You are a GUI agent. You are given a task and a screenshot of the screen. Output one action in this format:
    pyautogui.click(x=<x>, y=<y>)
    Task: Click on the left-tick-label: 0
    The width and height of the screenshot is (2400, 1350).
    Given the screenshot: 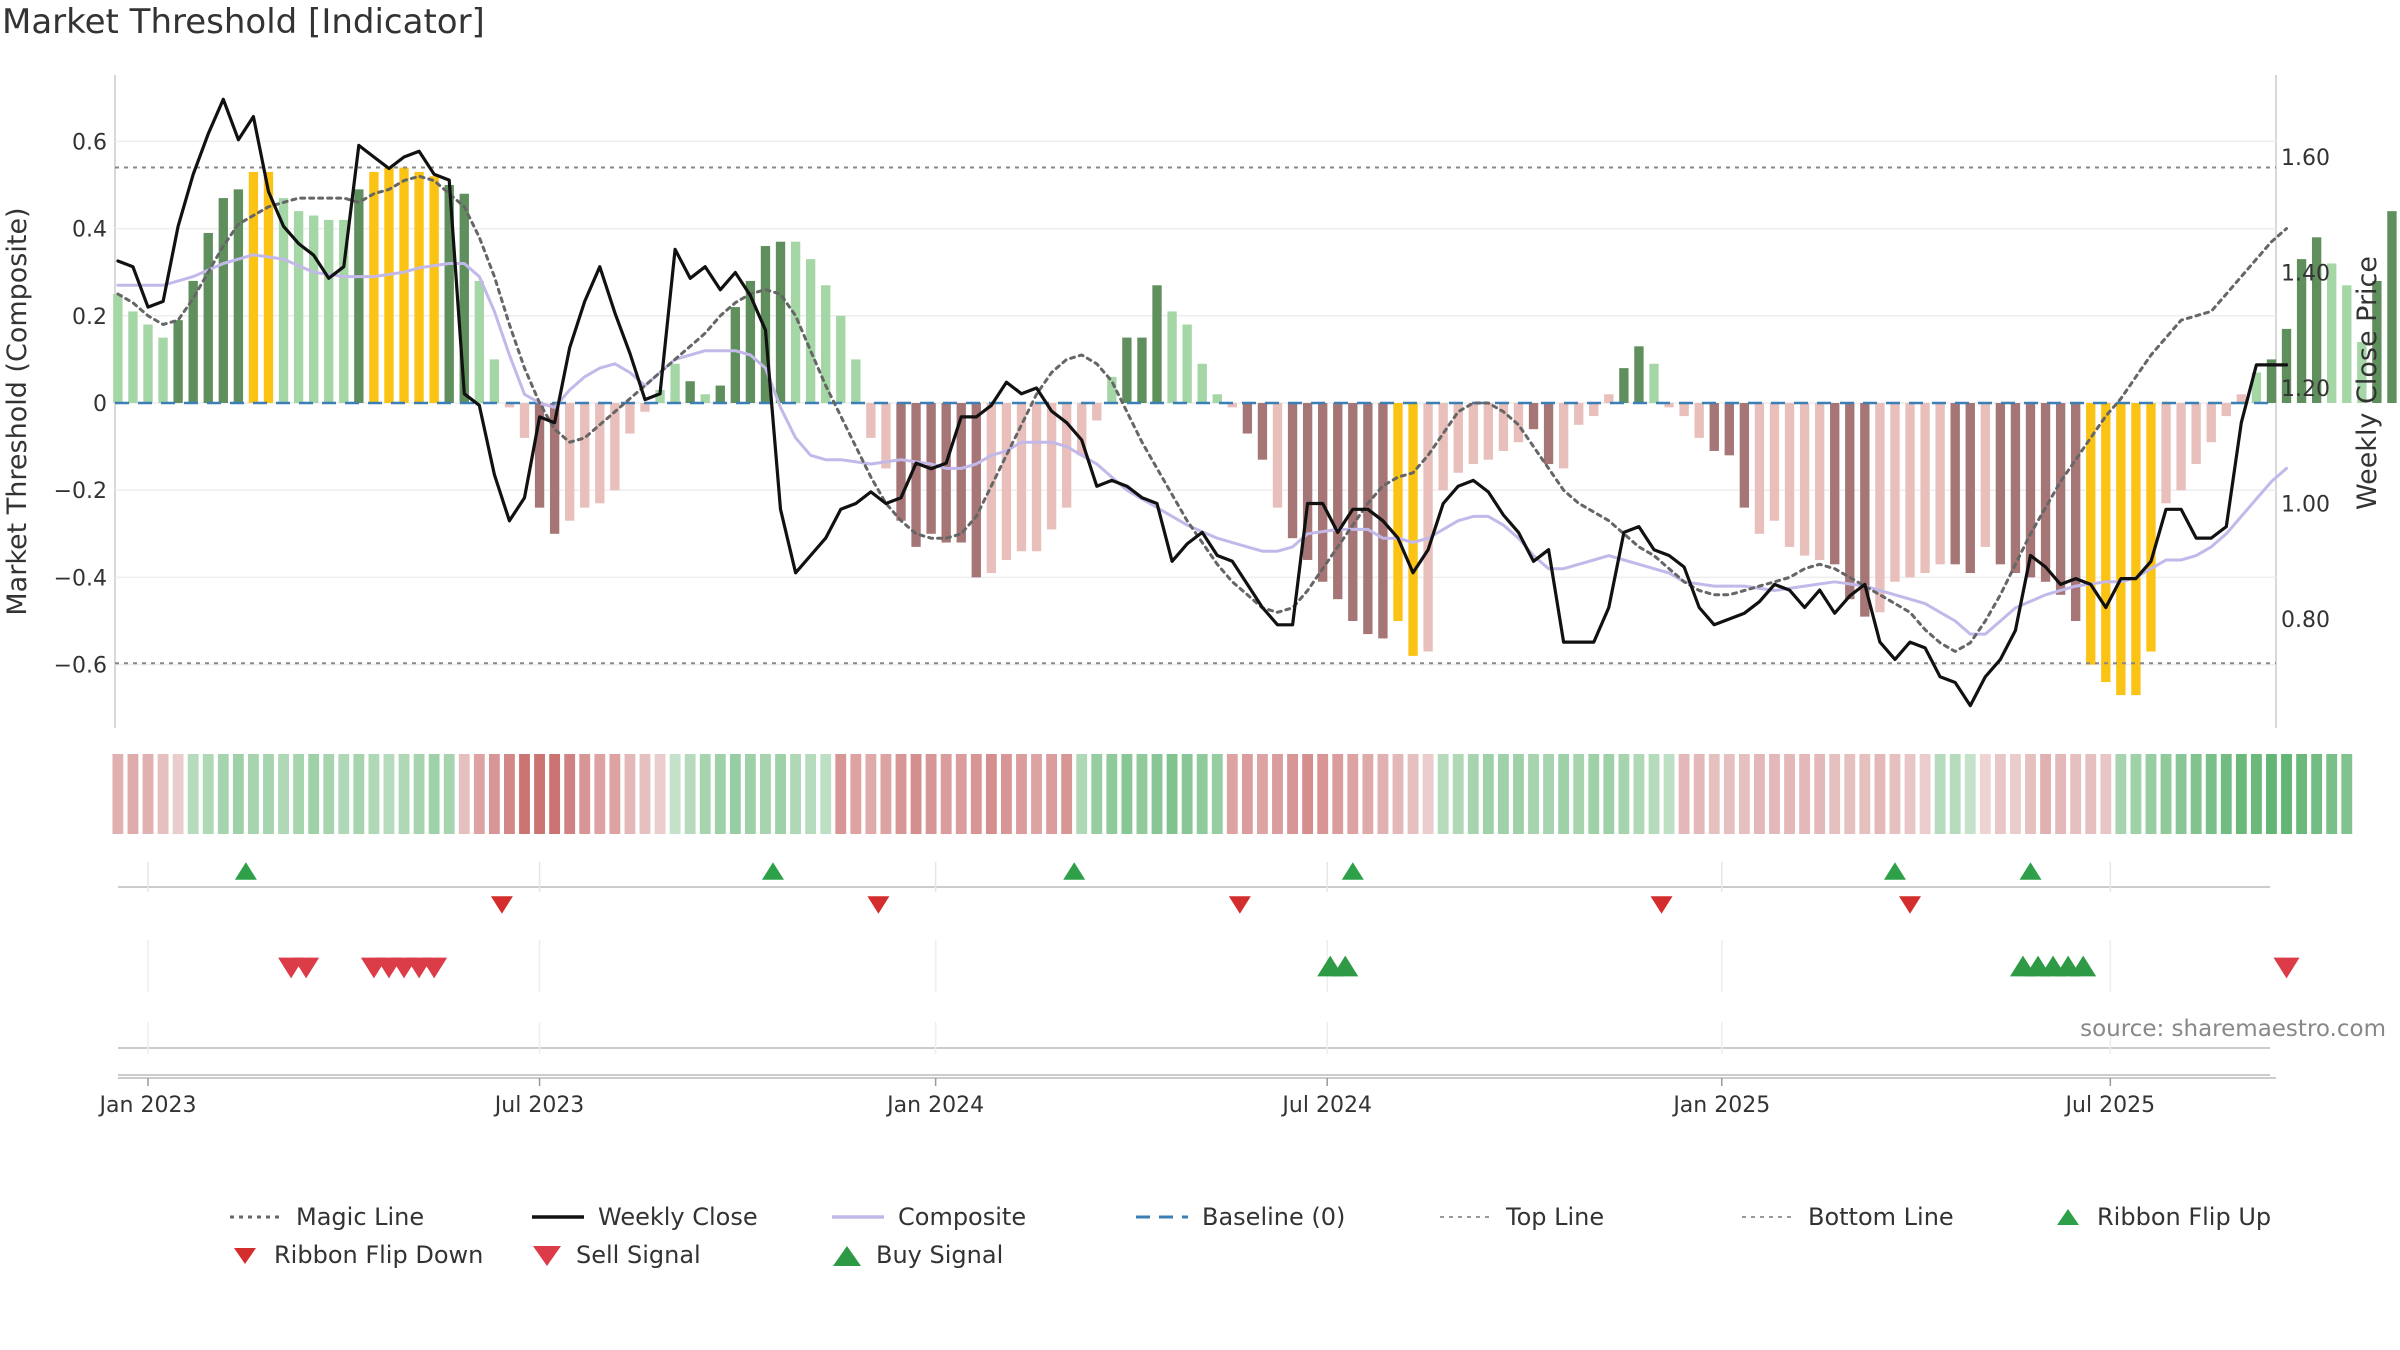 What is the action you would take?
    pyautogui.click(x=100, y=404)
    